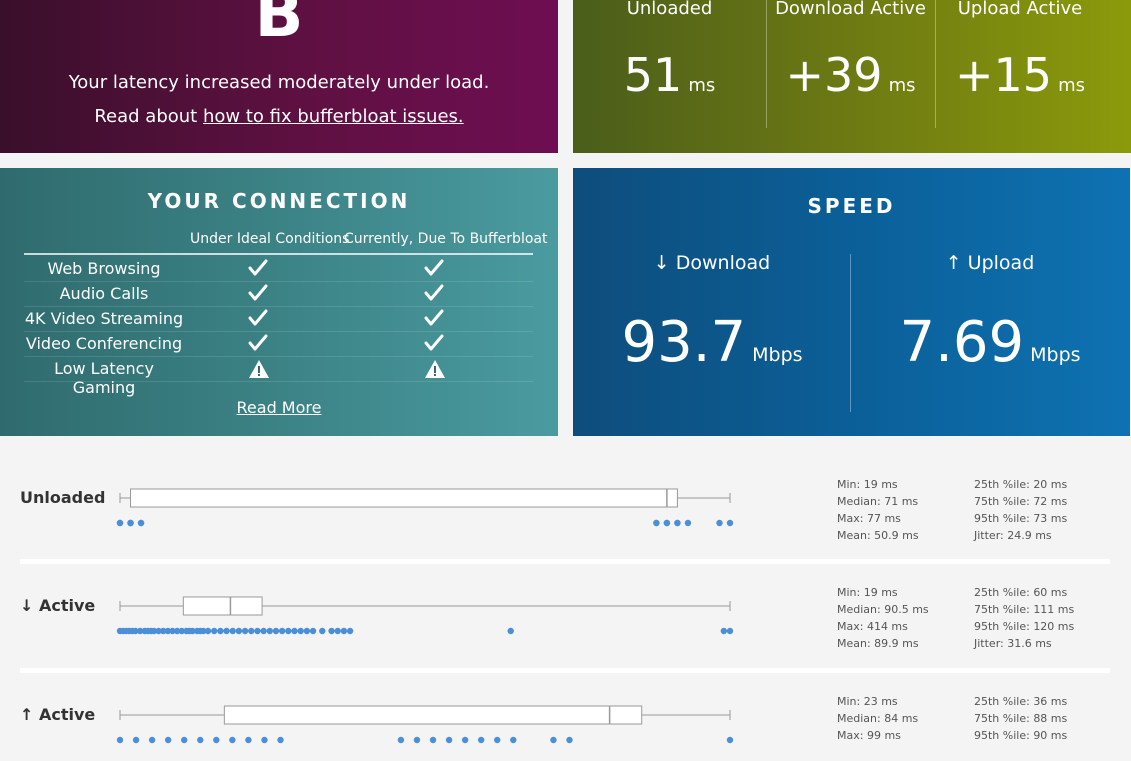  Describe the element at coordinates (148, 116) in the screenshot. I see `read-about-text: Read about` at that location.